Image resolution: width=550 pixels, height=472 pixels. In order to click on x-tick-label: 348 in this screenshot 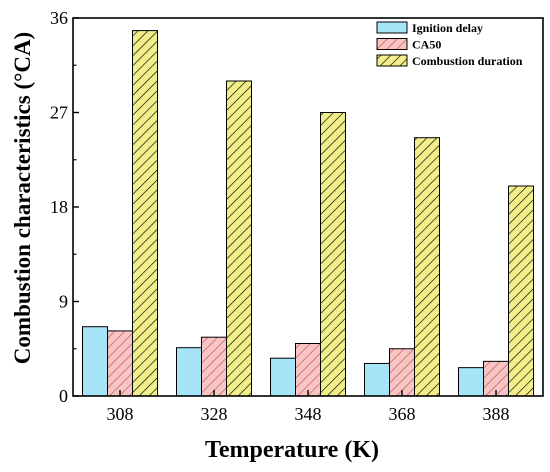, I will do `click(308, 414)`.